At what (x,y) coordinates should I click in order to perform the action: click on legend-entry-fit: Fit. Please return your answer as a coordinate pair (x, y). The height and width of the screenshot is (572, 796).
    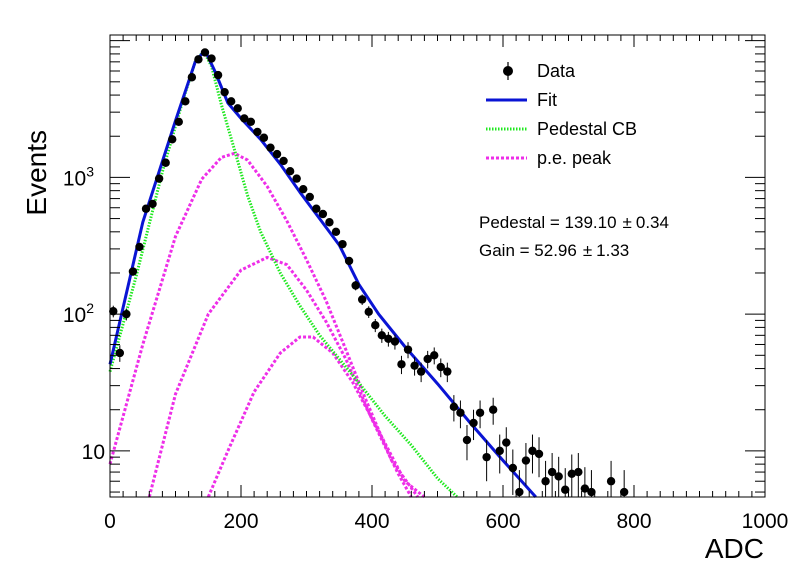
    Looking at the image, I should click on (521, 100).